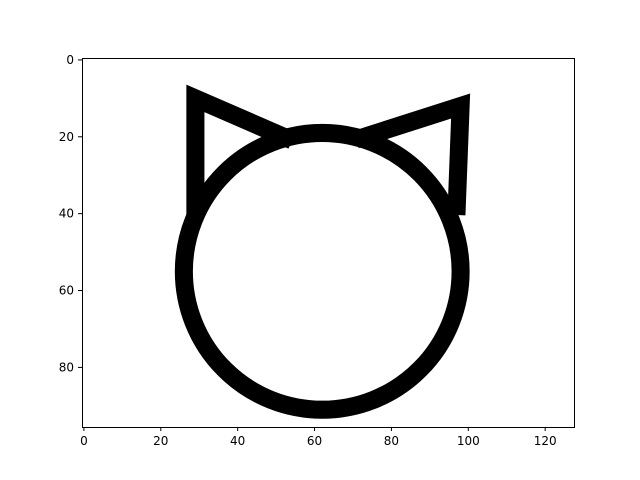  What do you see at coordinates (84, 441) in the screenshot?
I see `x-tick-label: 0` at bounding box center [84, 441].